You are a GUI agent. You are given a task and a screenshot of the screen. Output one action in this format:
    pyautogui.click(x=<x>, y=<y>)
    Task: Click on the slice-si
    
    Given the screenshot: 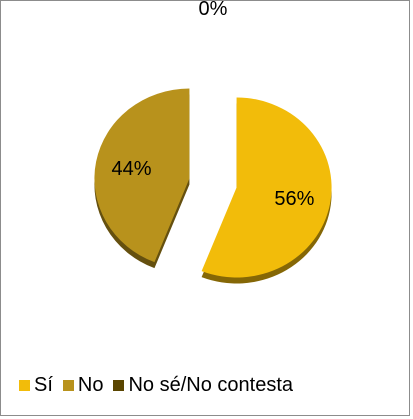 What is the action you would take?
    pyautogui.click(x=266, y=187)
    